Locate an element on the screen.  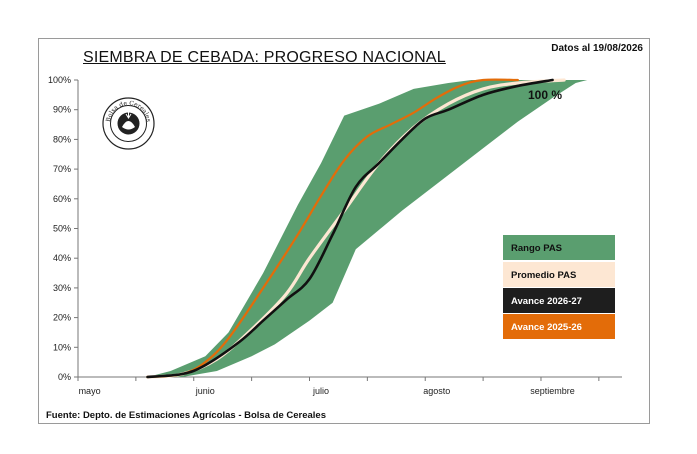
y-tick-label: 50% is located at coordinates (62, 229).